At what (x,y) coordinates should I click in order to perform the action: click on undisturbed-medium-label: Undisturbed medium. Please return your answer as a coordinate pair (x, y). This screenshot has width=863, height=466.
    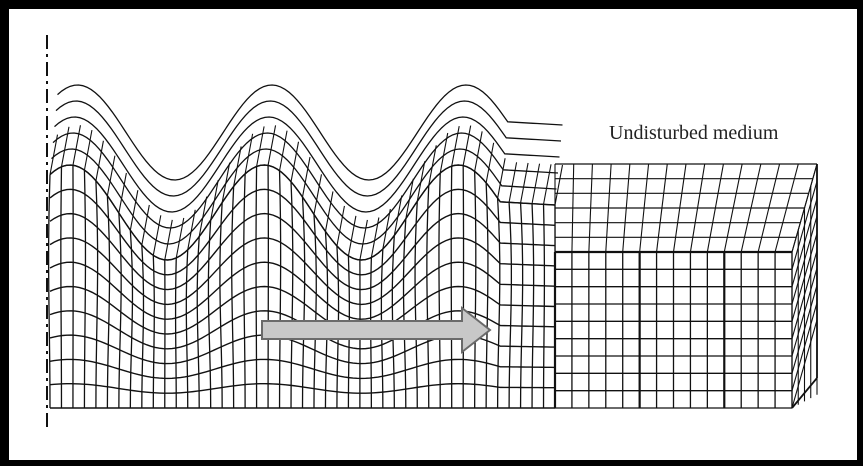
    Looking at the image, I should click on (694, 133).